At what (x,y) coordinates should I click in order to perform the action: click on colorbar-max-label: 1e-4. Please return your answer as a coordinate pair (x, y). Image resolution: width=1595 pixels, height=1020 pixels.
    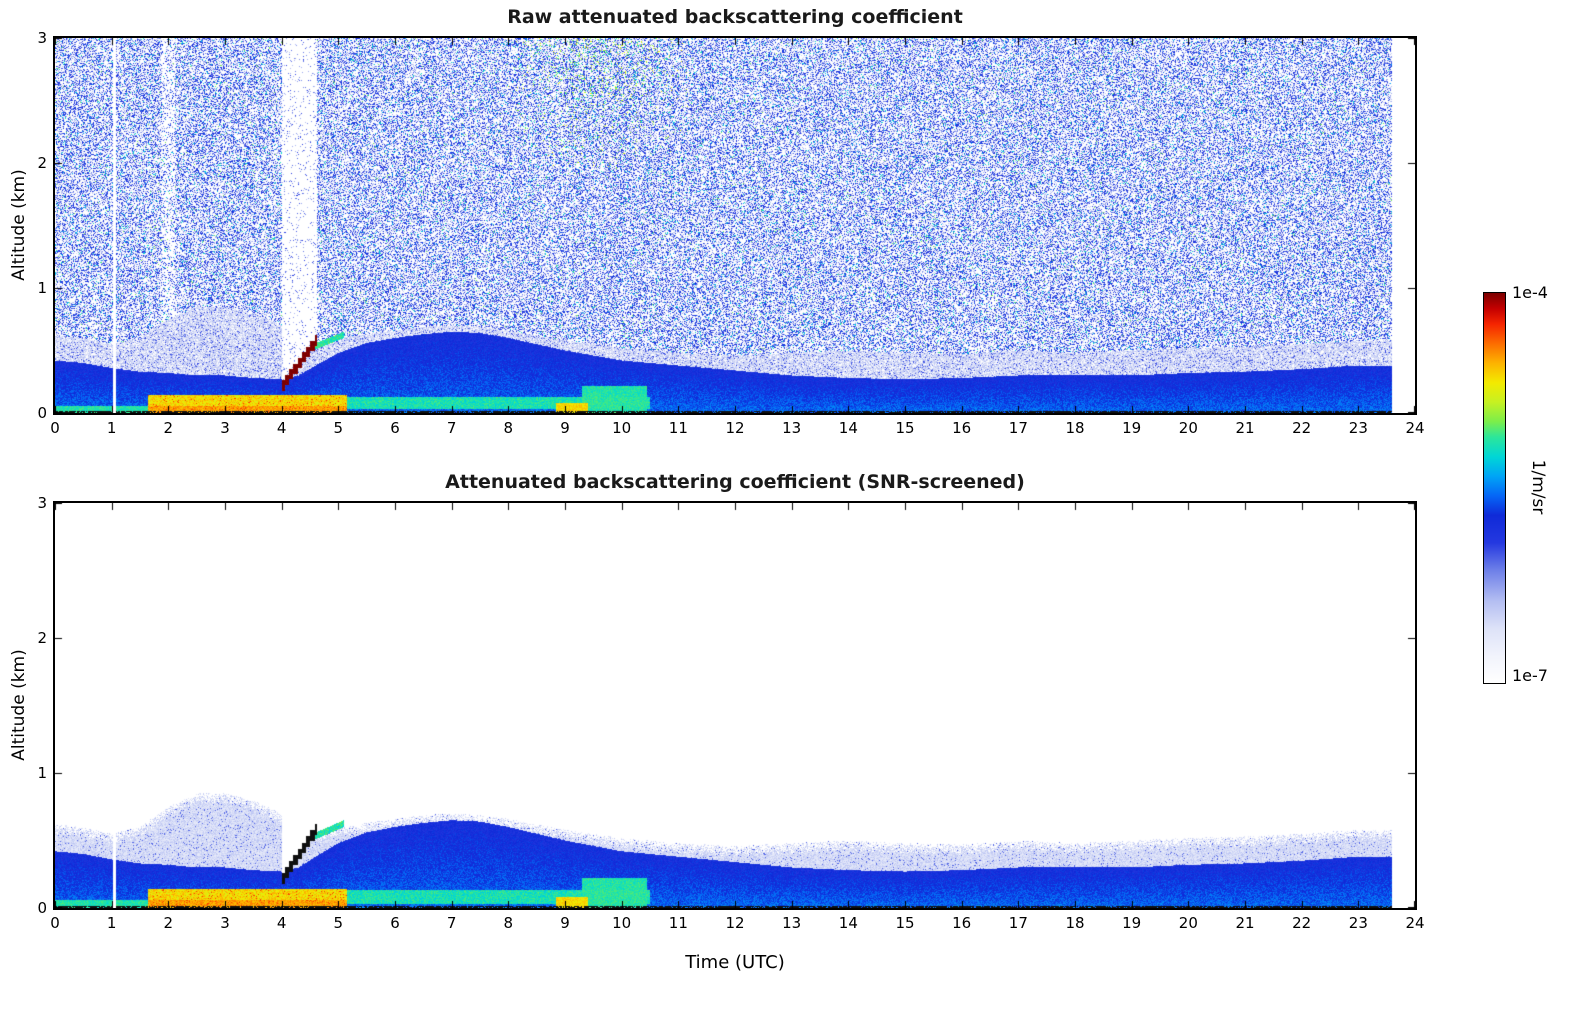
    Looking at the image, I should click on (1530, 292).